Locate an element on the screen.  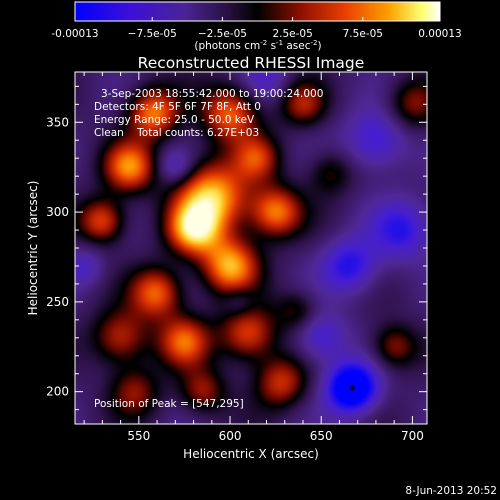
info-clean-counts: Clean Total counts: 6.27E+03 is located at coordinates (176, 133).